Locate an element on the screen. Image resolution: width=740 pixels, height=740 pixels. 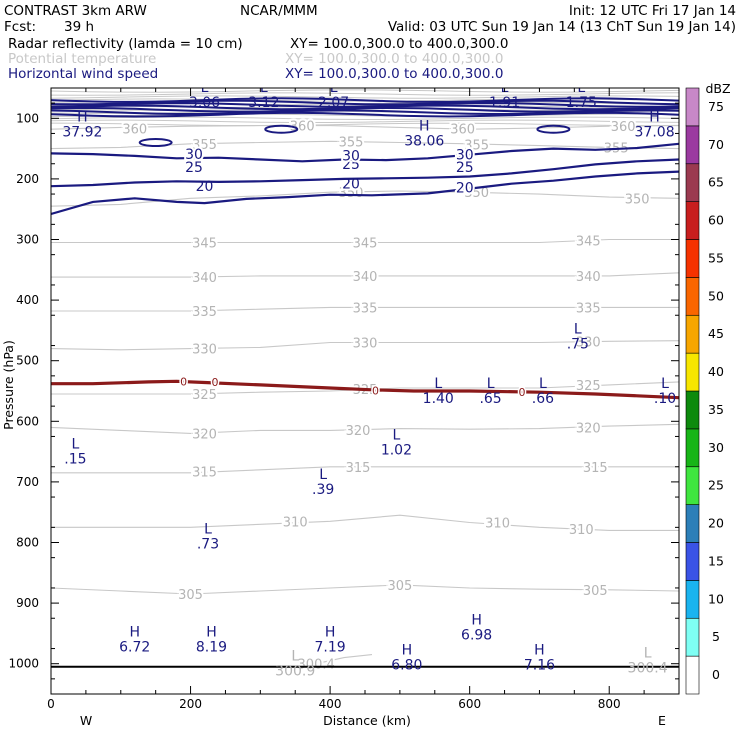
colorbar-label: 10 is located at coordinates (716, 598).